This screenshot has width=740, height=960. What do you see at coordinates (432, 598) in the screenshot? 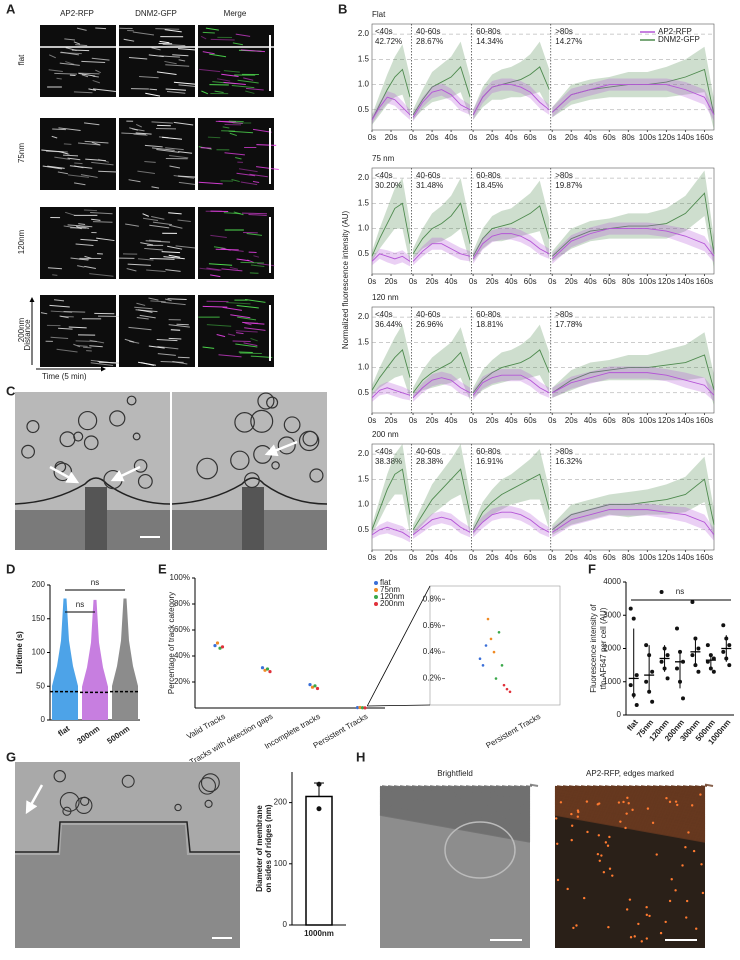
I see `y-tick-label: 0.8%` at bounding box center [432, 598].